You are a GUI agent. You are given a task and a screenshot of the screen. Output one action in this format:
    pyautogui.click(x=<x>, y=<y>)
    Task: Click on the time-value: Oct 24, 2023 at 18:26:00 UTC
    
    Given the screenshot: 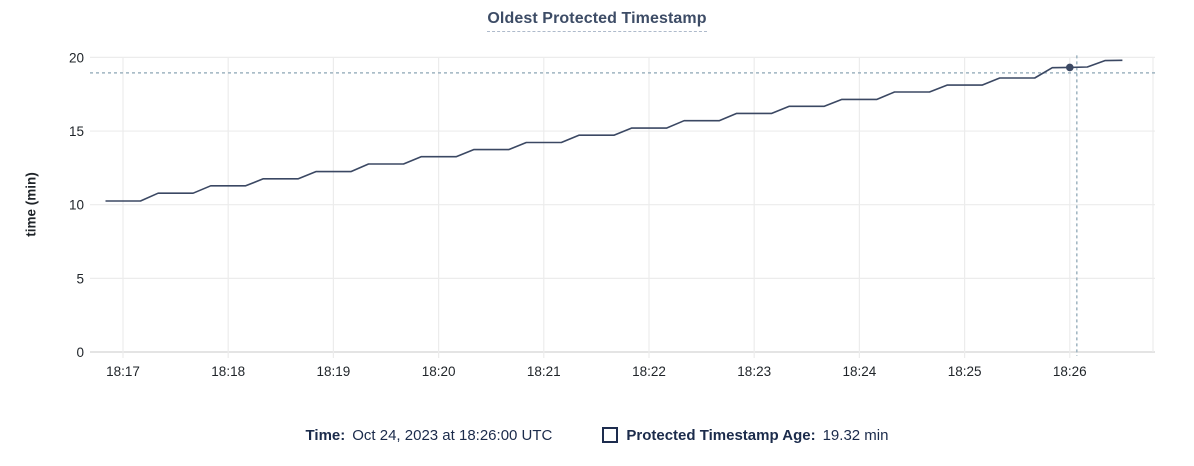 What is the action you would take?
    pyautogui.click(x=452, y=435)
    